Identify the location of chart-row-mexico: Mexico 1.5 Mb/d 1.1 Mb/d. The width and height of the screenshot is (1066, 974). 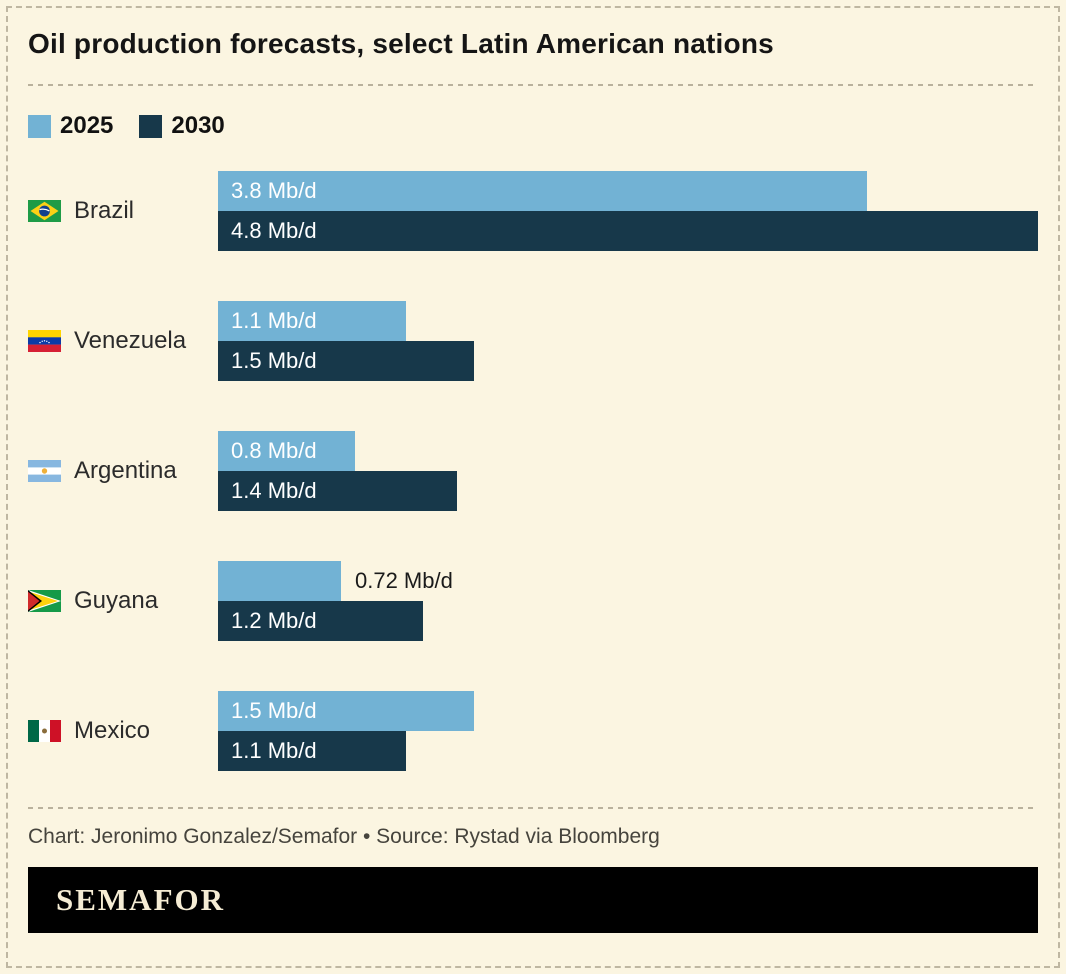
(533, 731).